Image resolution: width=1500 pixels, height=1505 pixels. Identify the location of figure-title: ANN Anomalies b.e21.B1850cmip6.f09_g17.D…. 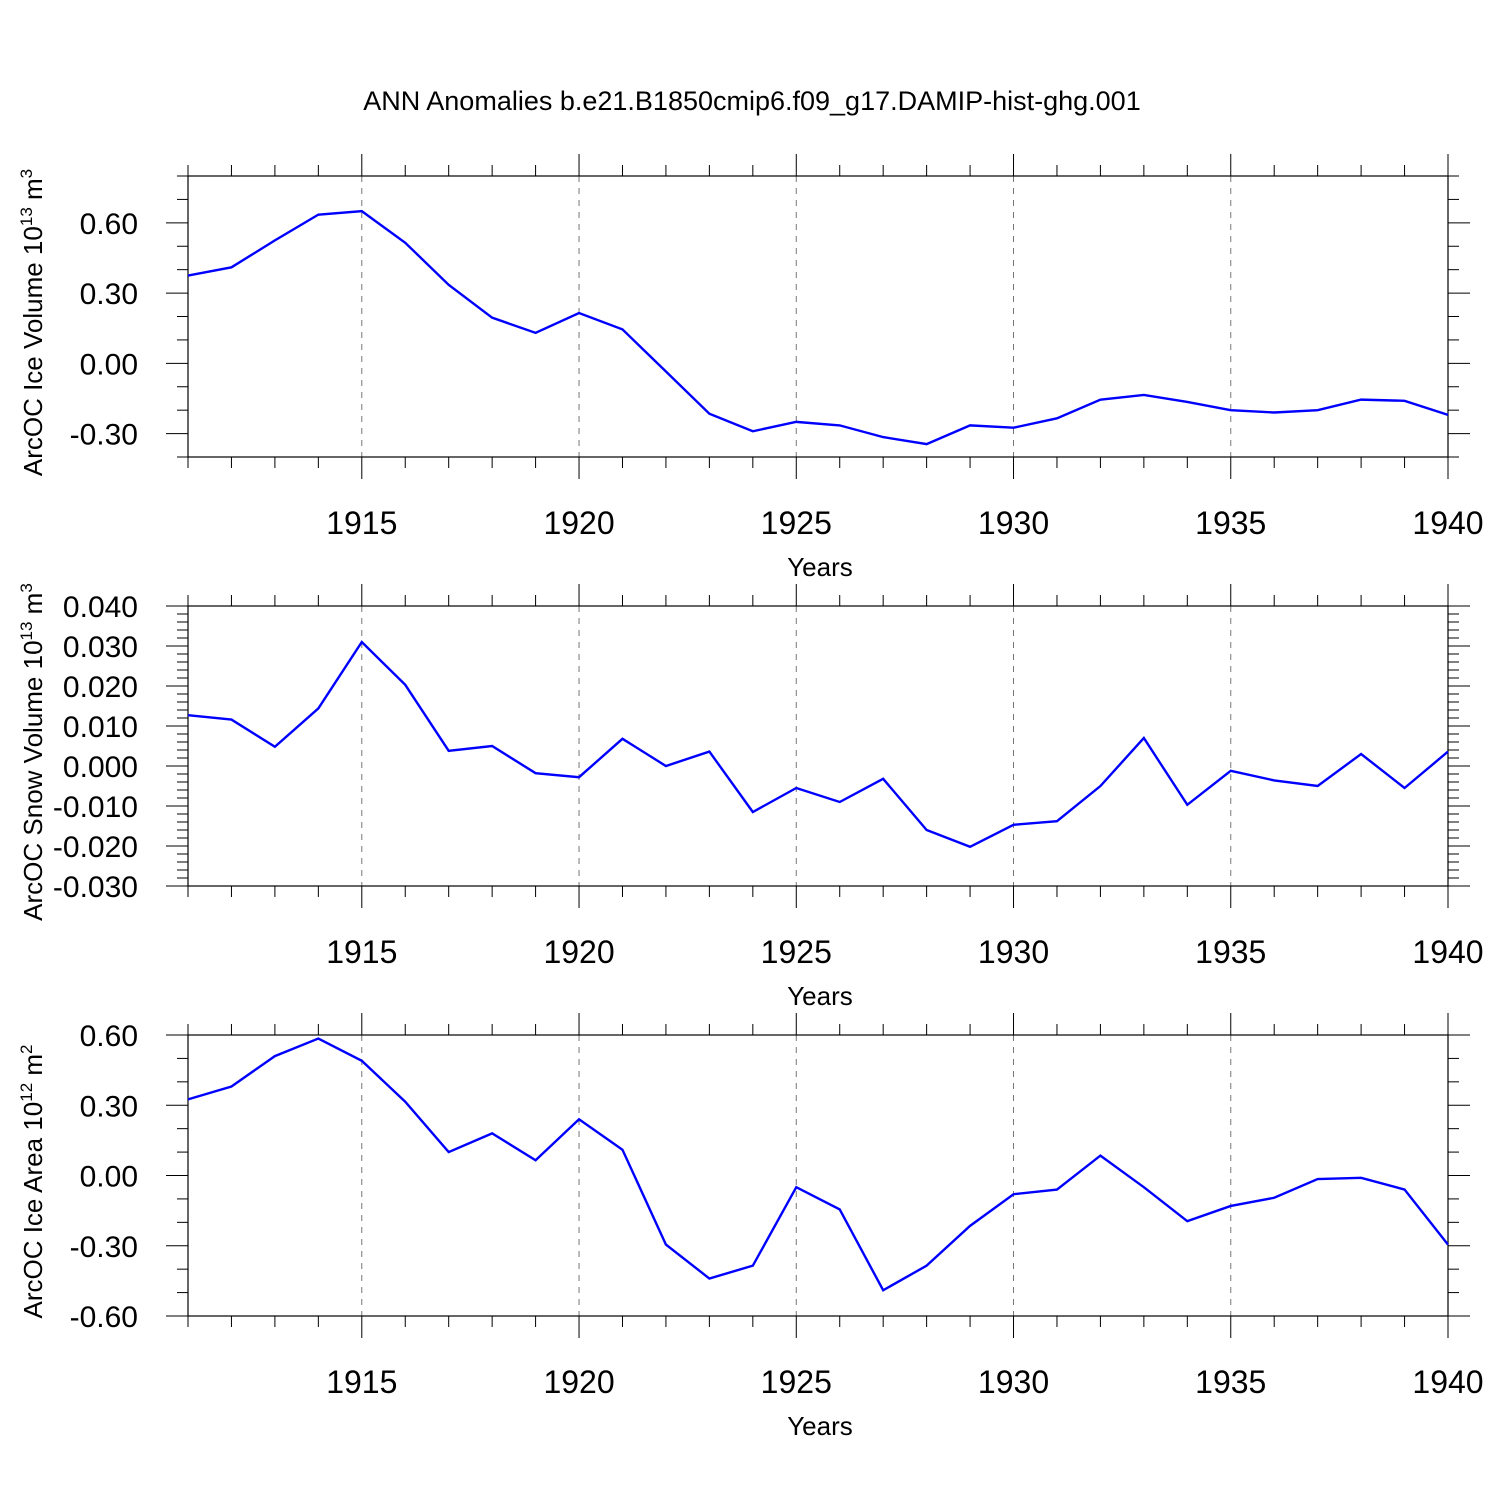
(751, 101).